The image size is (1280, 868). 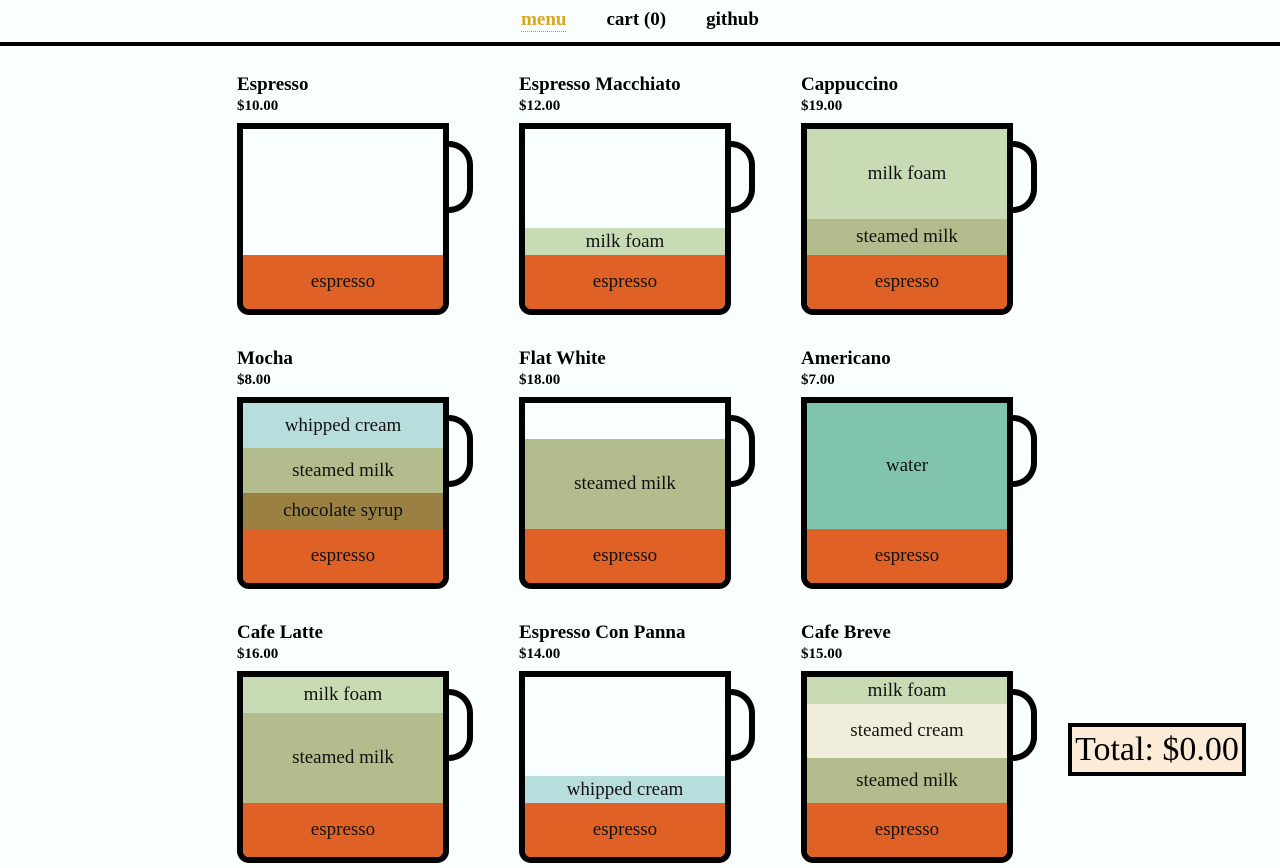 What do you see at coordinates (540, 106) in the screenshot?
I see `drink-price: $12.00` at bounding box center [540, 106].